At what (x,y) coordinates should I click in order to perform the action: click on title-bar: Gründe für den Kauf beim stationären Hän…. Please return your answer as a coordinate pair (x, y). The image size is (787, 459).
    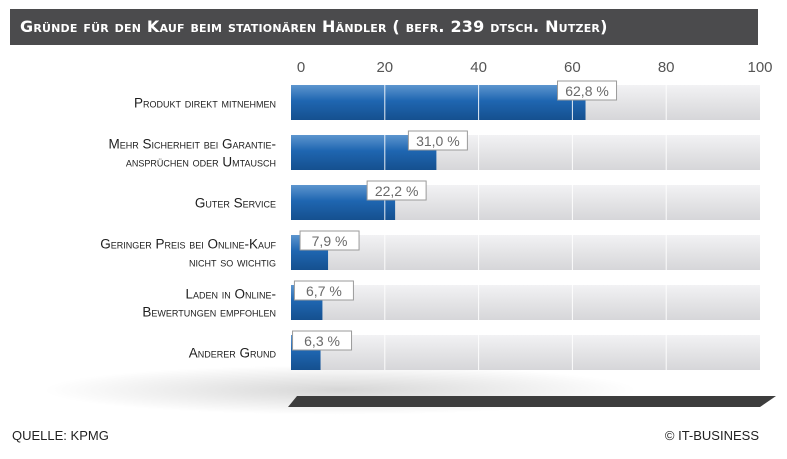
    Looking at the image, I should click on (384, 27).